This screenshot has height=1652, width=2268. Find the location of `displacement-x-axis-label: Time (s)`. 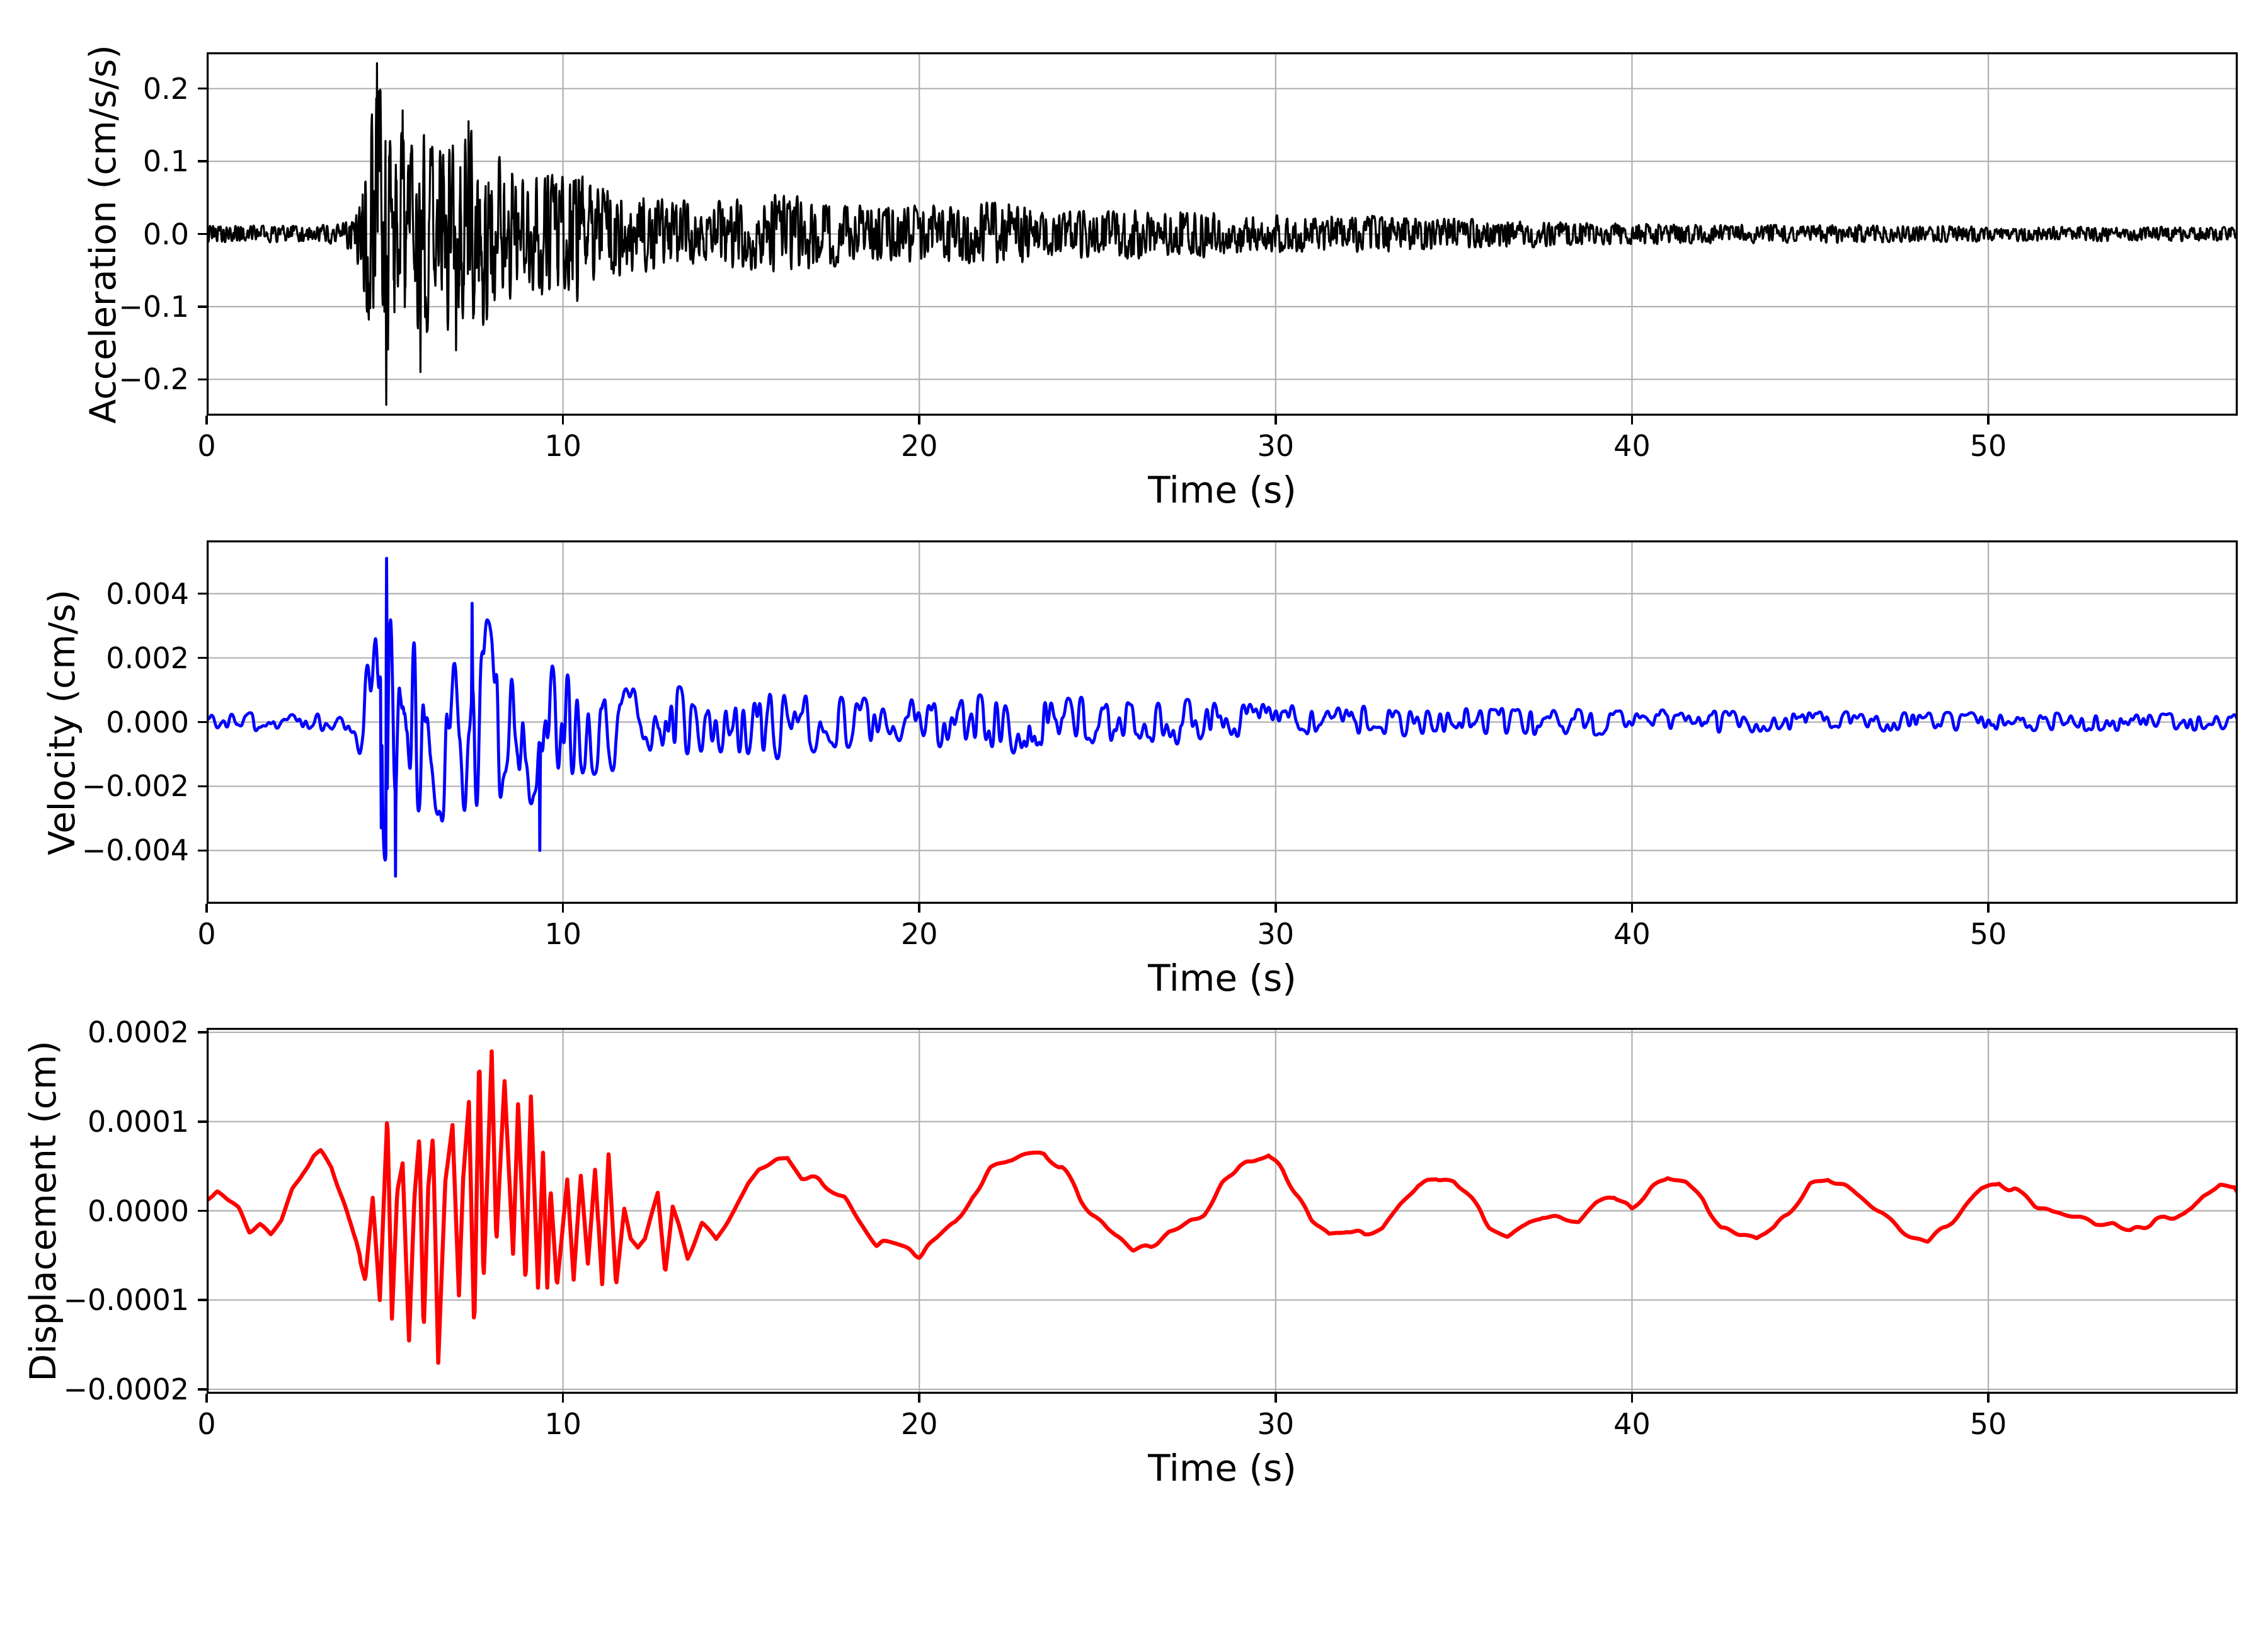

displacement-x-axis-label: Time (s) is located at coordinates (1222, 1469).